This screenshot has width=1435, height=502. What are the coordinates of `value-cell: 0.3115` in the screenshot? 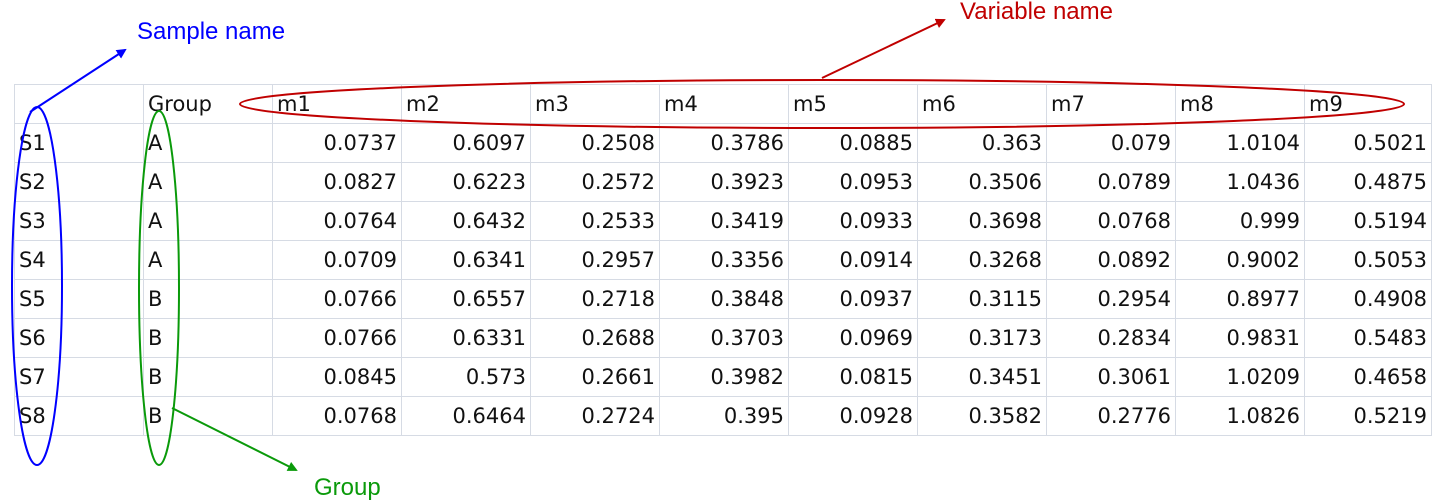 It's located at (982, 299).